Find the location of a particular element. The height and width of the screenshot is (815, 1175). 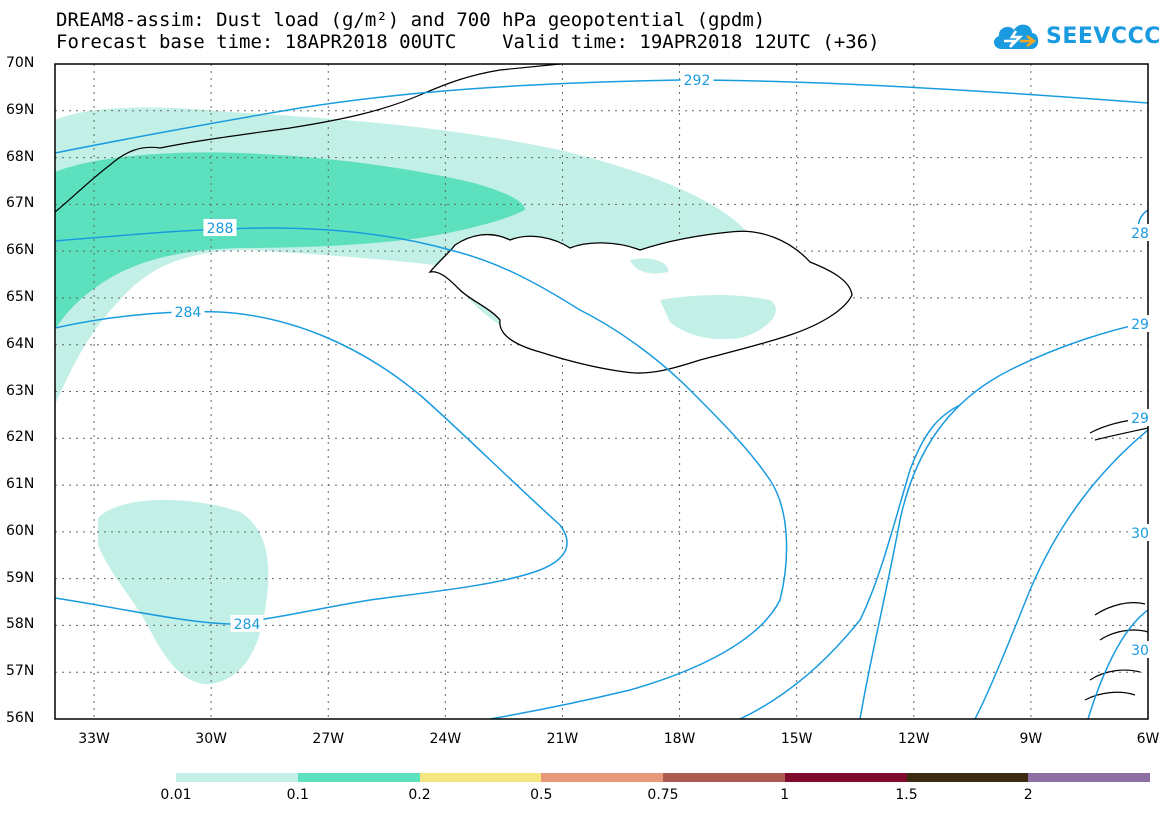

contour-label-text: 288 is located at coordinates (220, 229).